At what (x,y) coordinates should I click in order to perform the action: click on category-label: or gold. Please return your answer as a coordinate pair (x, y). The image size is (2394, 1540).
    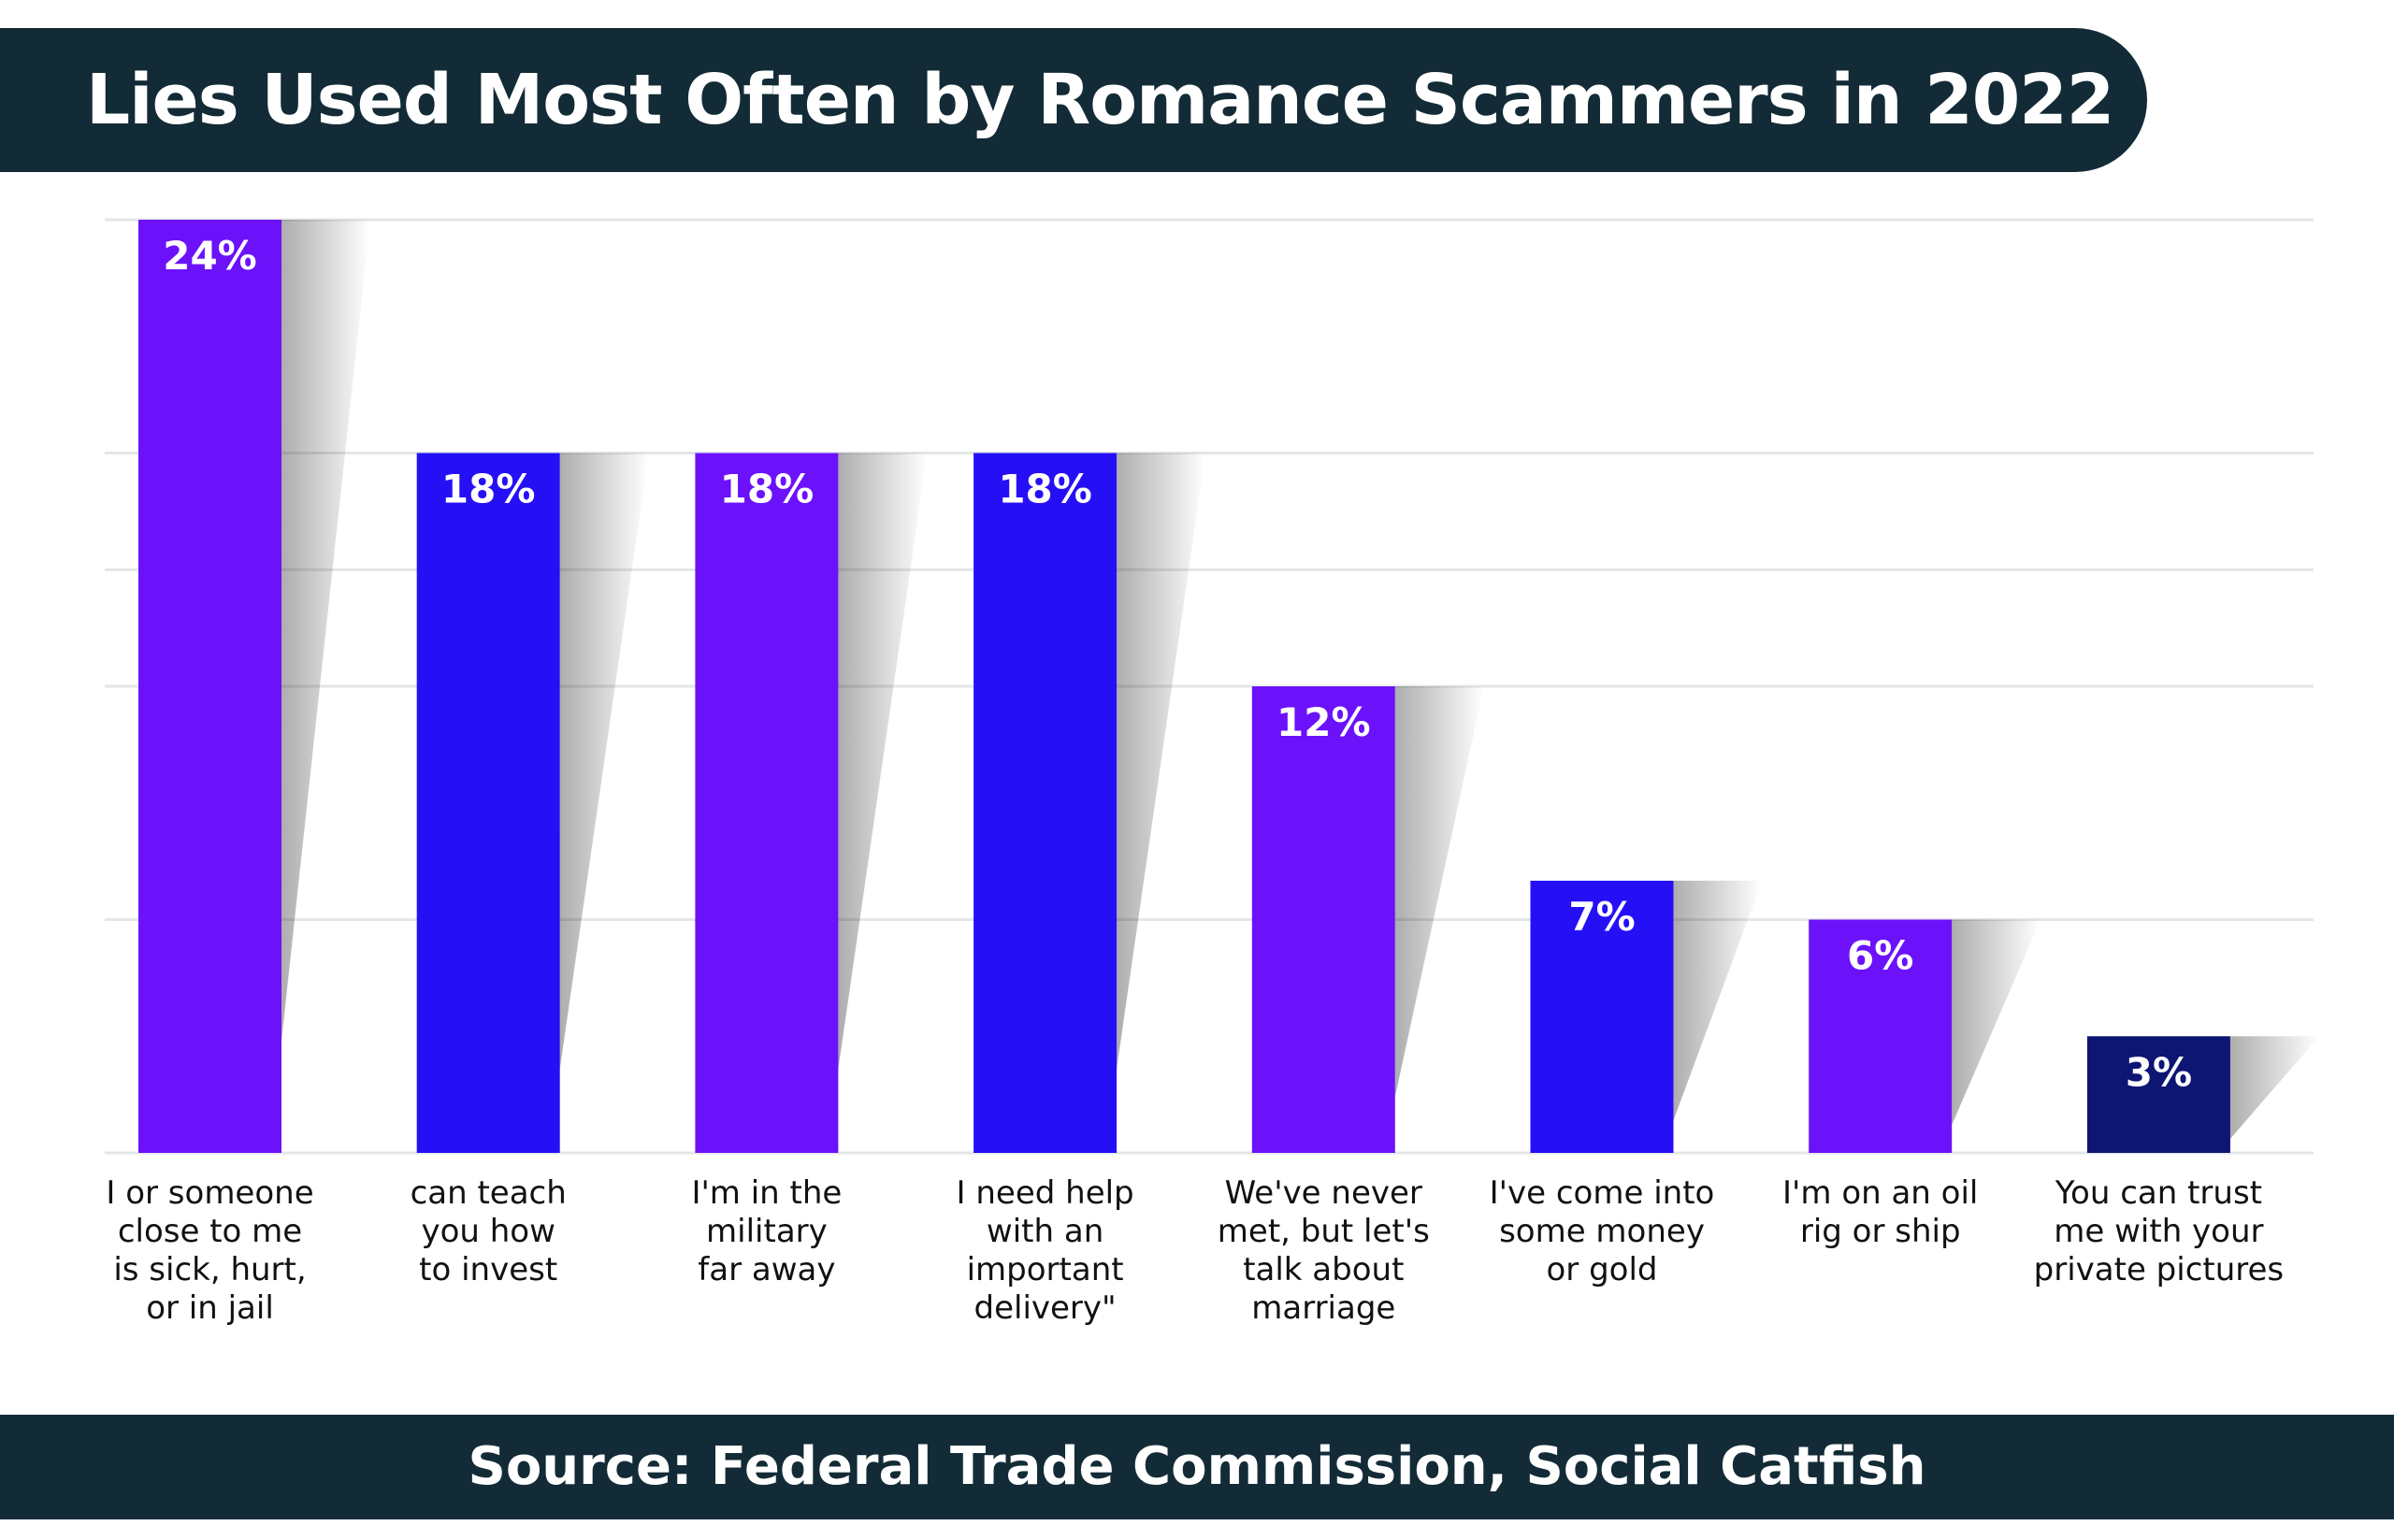
    Looking at the image, I should click on (1602, 1269).